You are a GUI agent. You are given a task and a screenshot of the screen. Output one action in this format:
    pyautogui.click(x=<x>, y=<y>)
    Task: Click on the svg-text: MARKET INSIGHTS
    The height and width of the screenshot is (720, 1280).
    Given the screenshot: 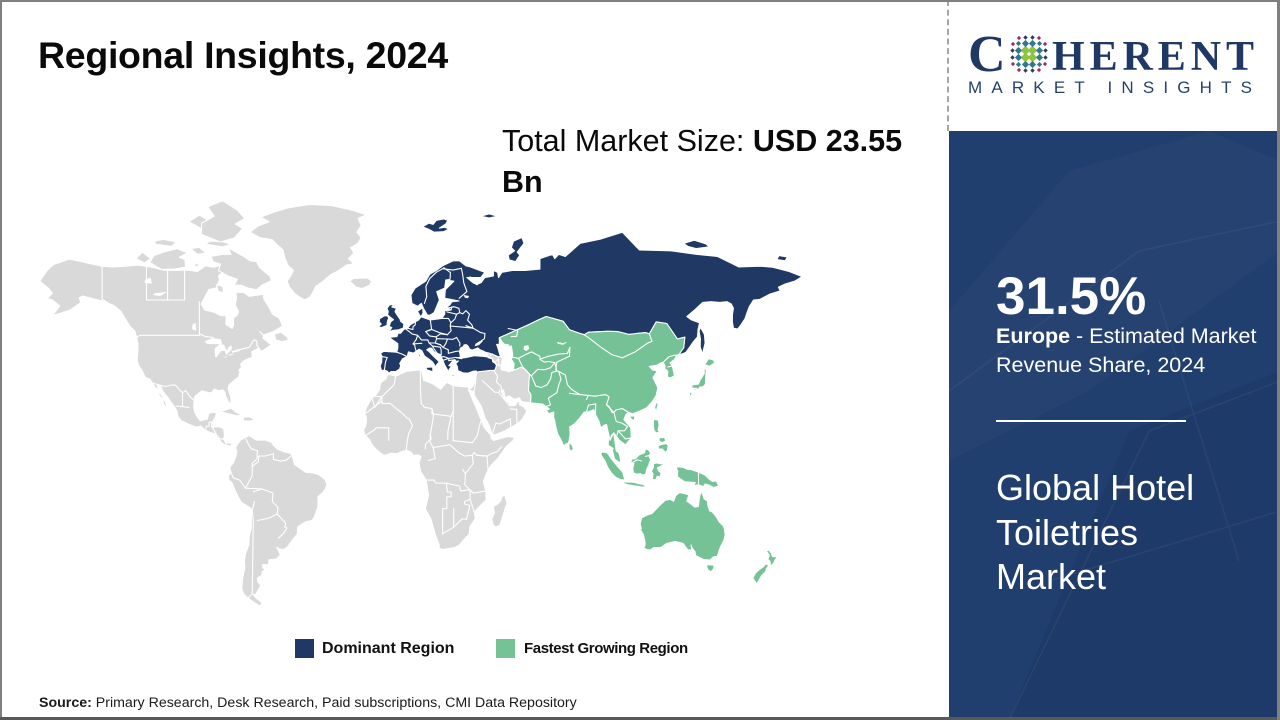 What is the action you would take?
    pyautogui.click(x=1113, y=87)
    